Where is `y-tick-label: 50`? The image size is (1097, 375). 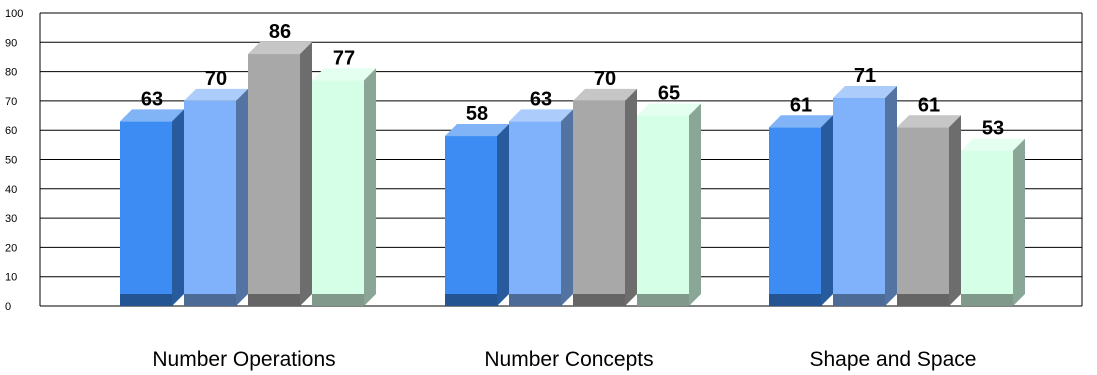 y-tick-label: 50 is located at coordinates (11, 161).